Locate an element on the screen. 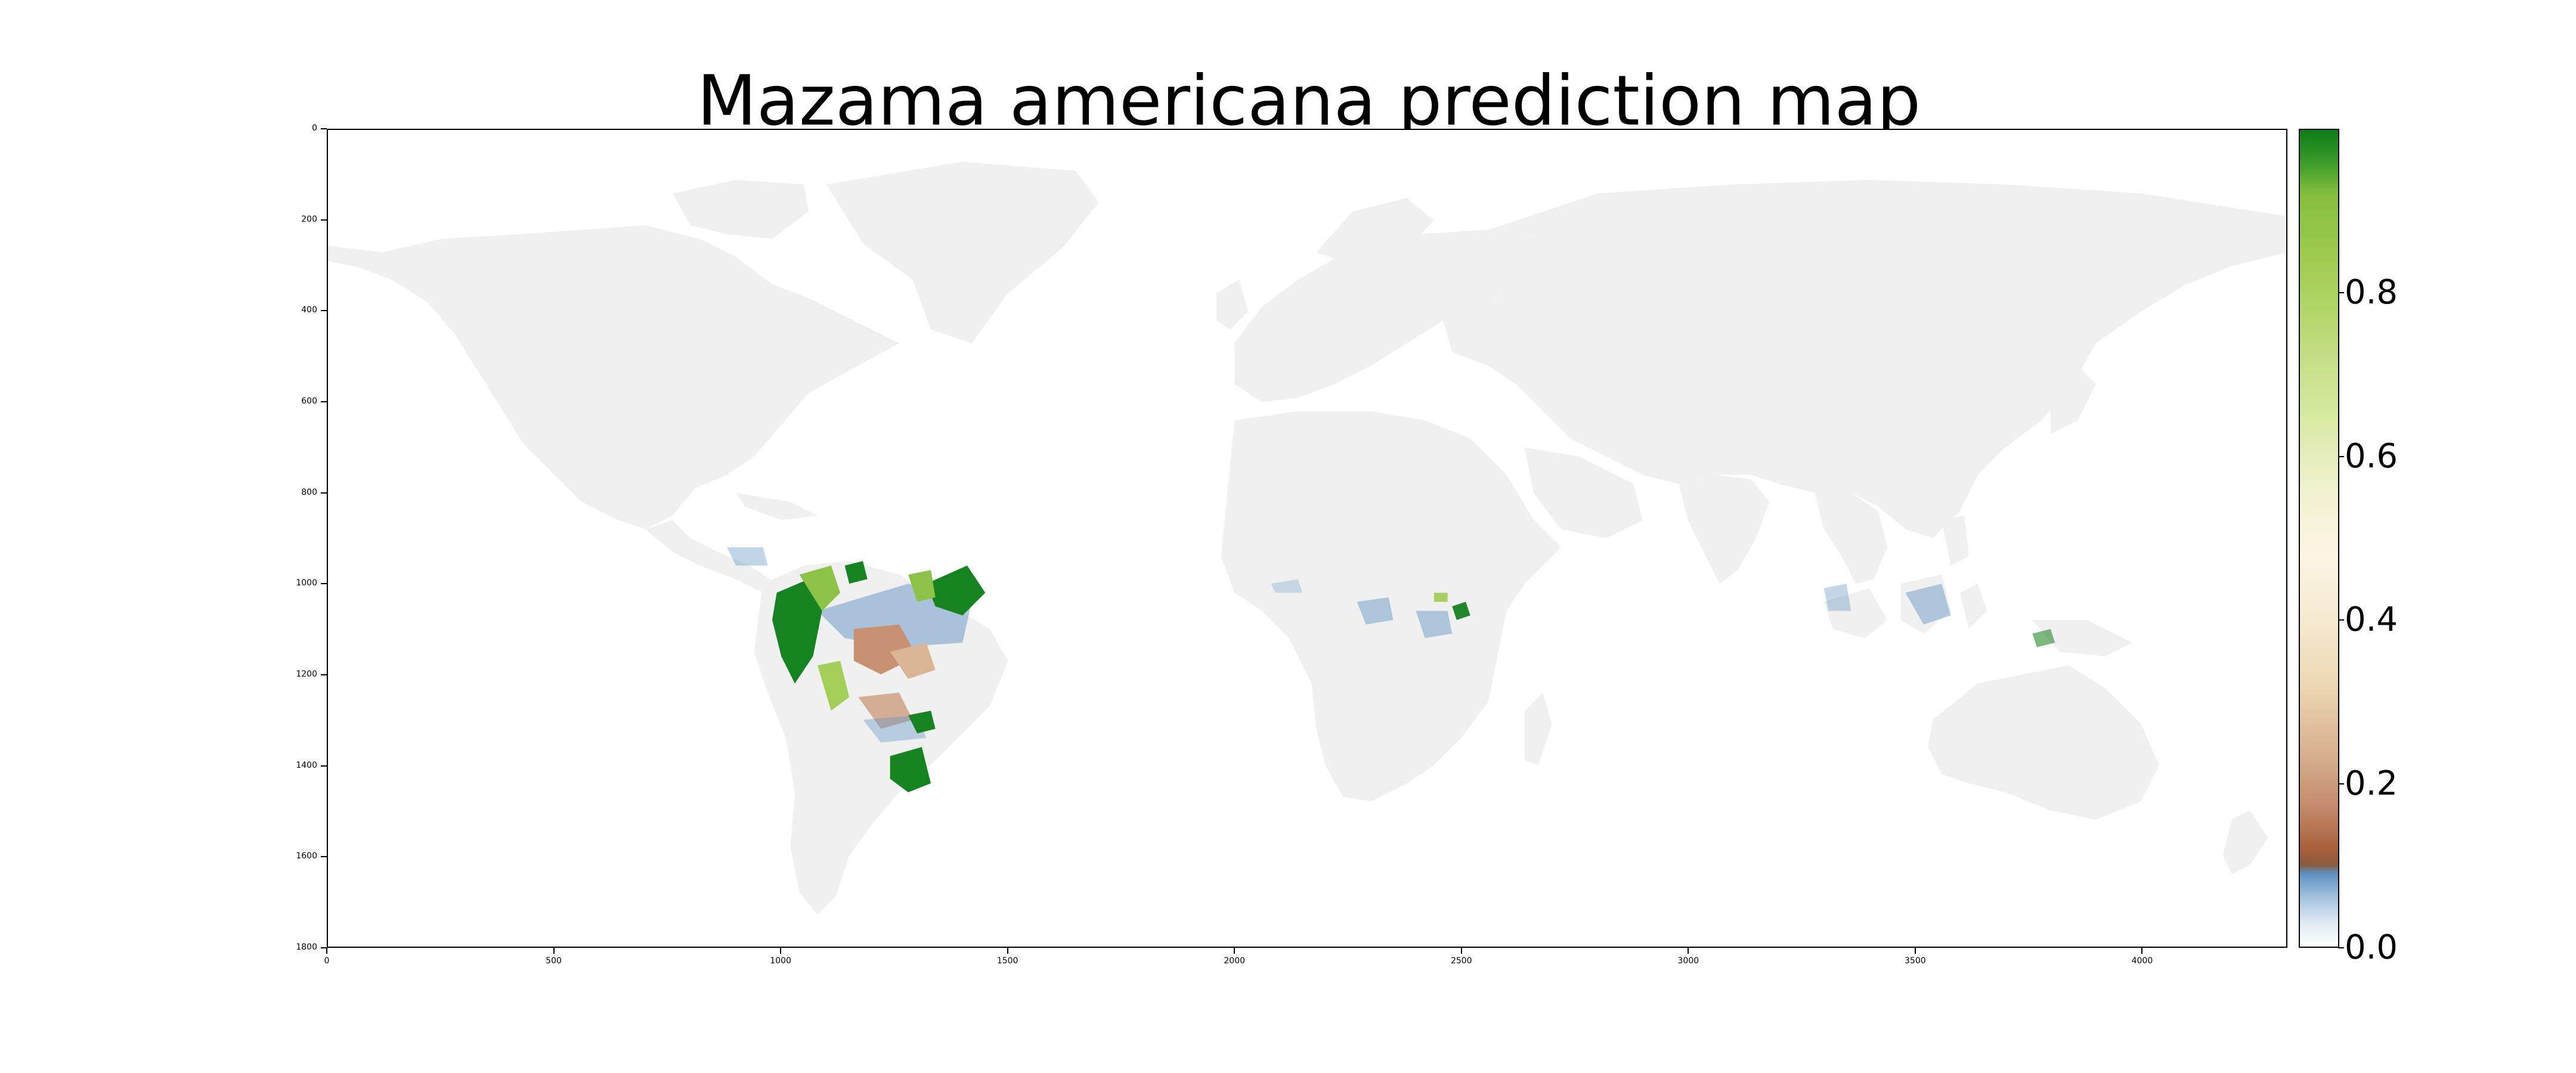 The width and height of the screenshot is (2576, 1073). new-guinea is located at coordinates (2082, 638).